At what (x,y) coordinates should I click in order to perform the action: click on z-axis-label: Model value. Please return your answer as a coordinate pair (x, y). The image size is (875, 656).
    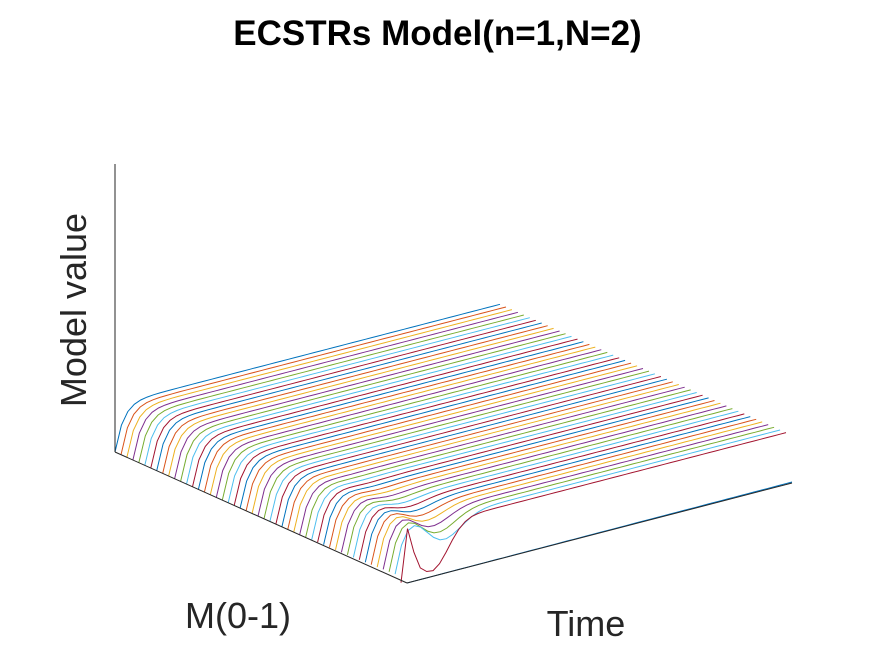
    Looking at the image, I should click on (73, 310).